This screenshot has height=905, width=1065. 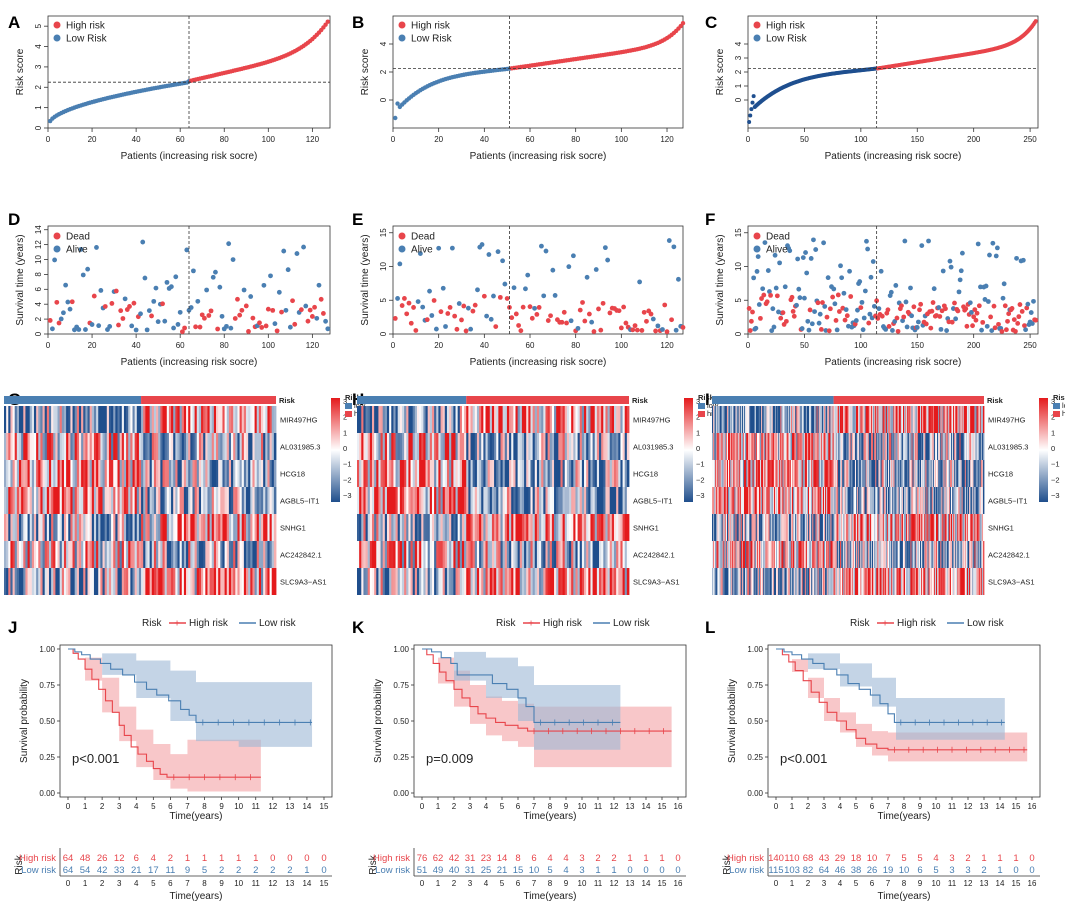 I want to click on ci-band, so click(x=164, y=720).